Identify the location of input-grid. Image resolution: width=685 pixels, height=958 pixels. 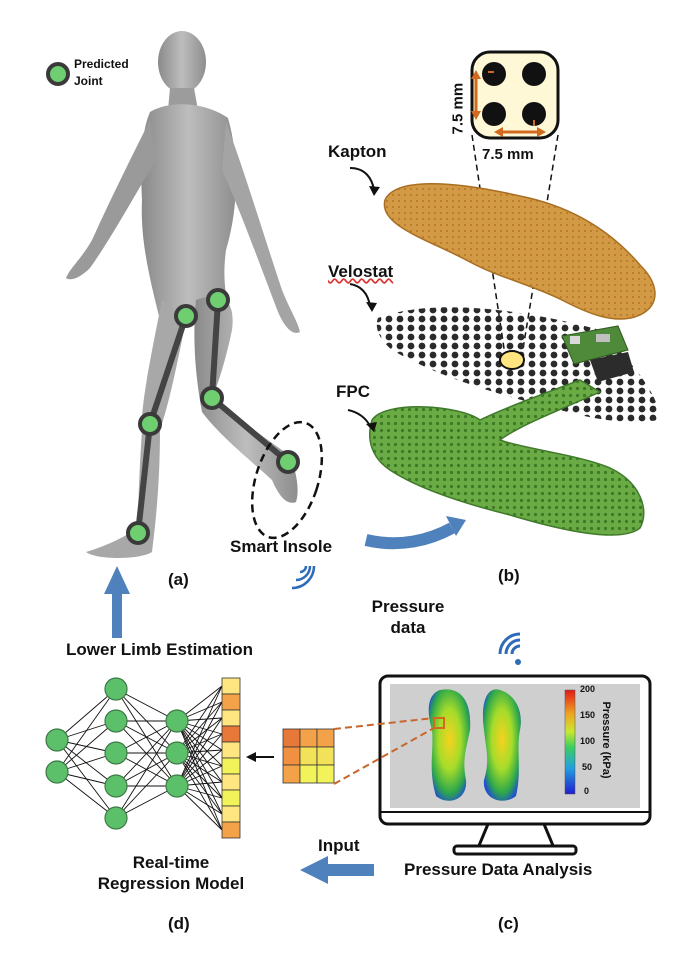
(308, 756).